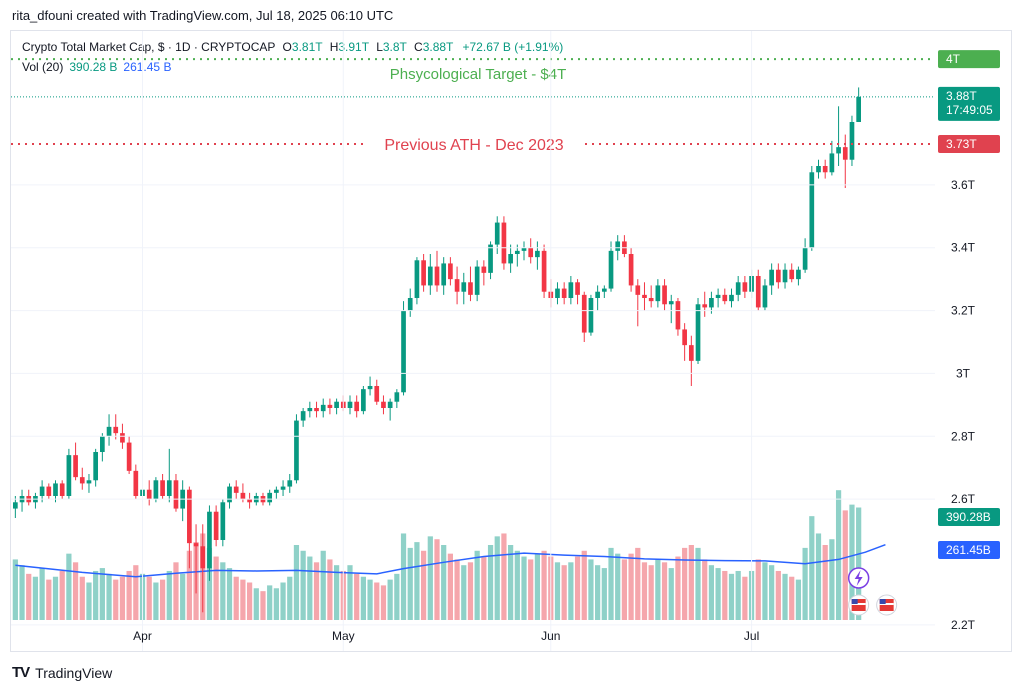 This screenshot has width=1024, height=693. I want to click on volume-ma-value: 261.45 B, so click(147, 67).